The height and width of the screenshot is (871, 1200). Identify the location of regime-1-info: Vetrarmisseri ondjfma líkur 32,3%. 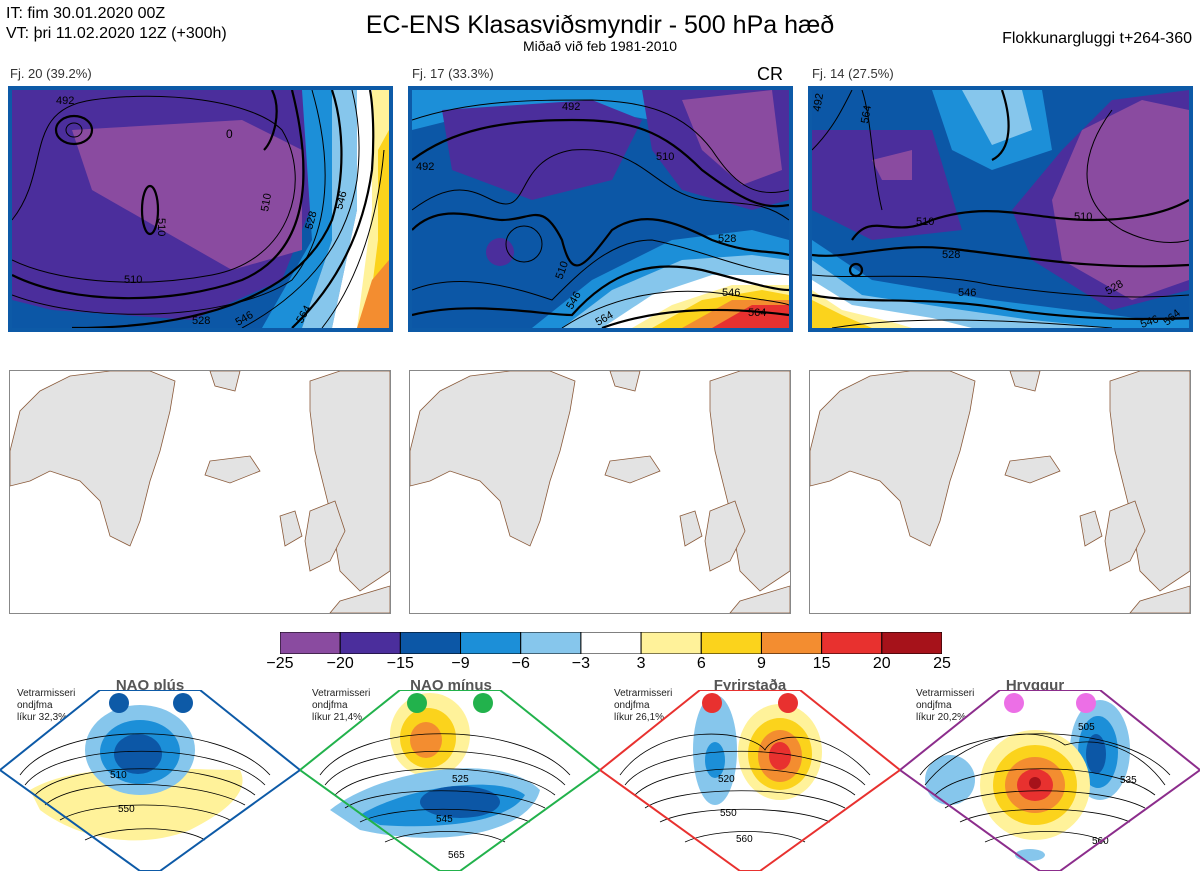
(46, 705).